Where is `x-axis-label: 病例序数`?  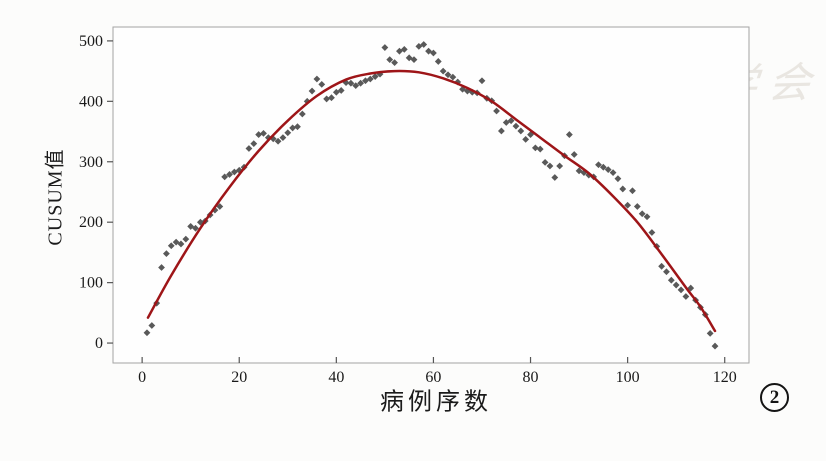 x-axis-label: 病例序数 is located at coordinates (436, 402).